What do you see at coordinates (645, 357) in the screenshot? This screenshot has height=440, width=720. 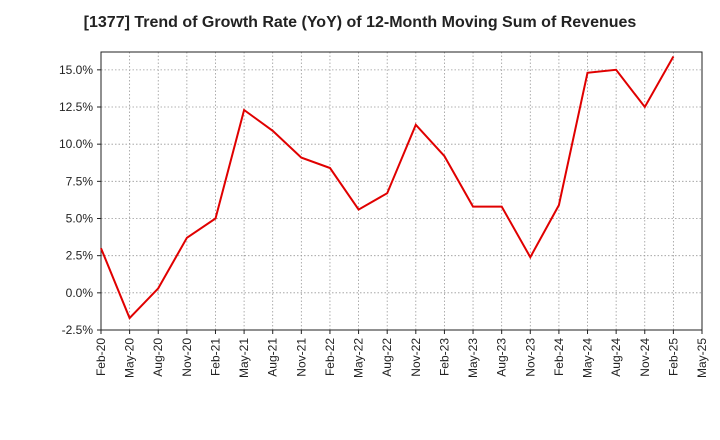 I see `x-tick-label: Nov-24` at bounding box center [645, 357].